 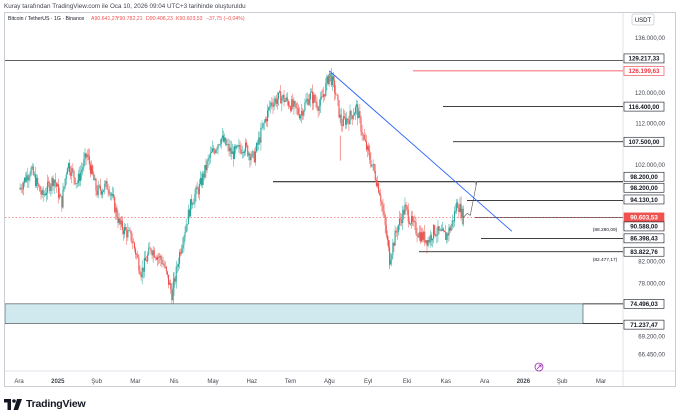 I want to click on x-tick-label: Kas, so click(x=446, y=382).